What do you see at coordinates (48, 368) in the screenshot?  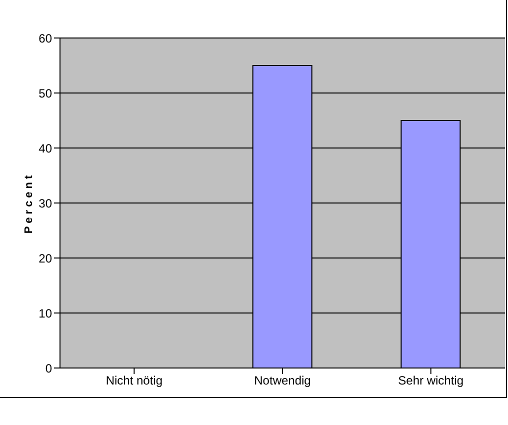 I see `y-tick-label: 0` at bounding box center [48, 368].